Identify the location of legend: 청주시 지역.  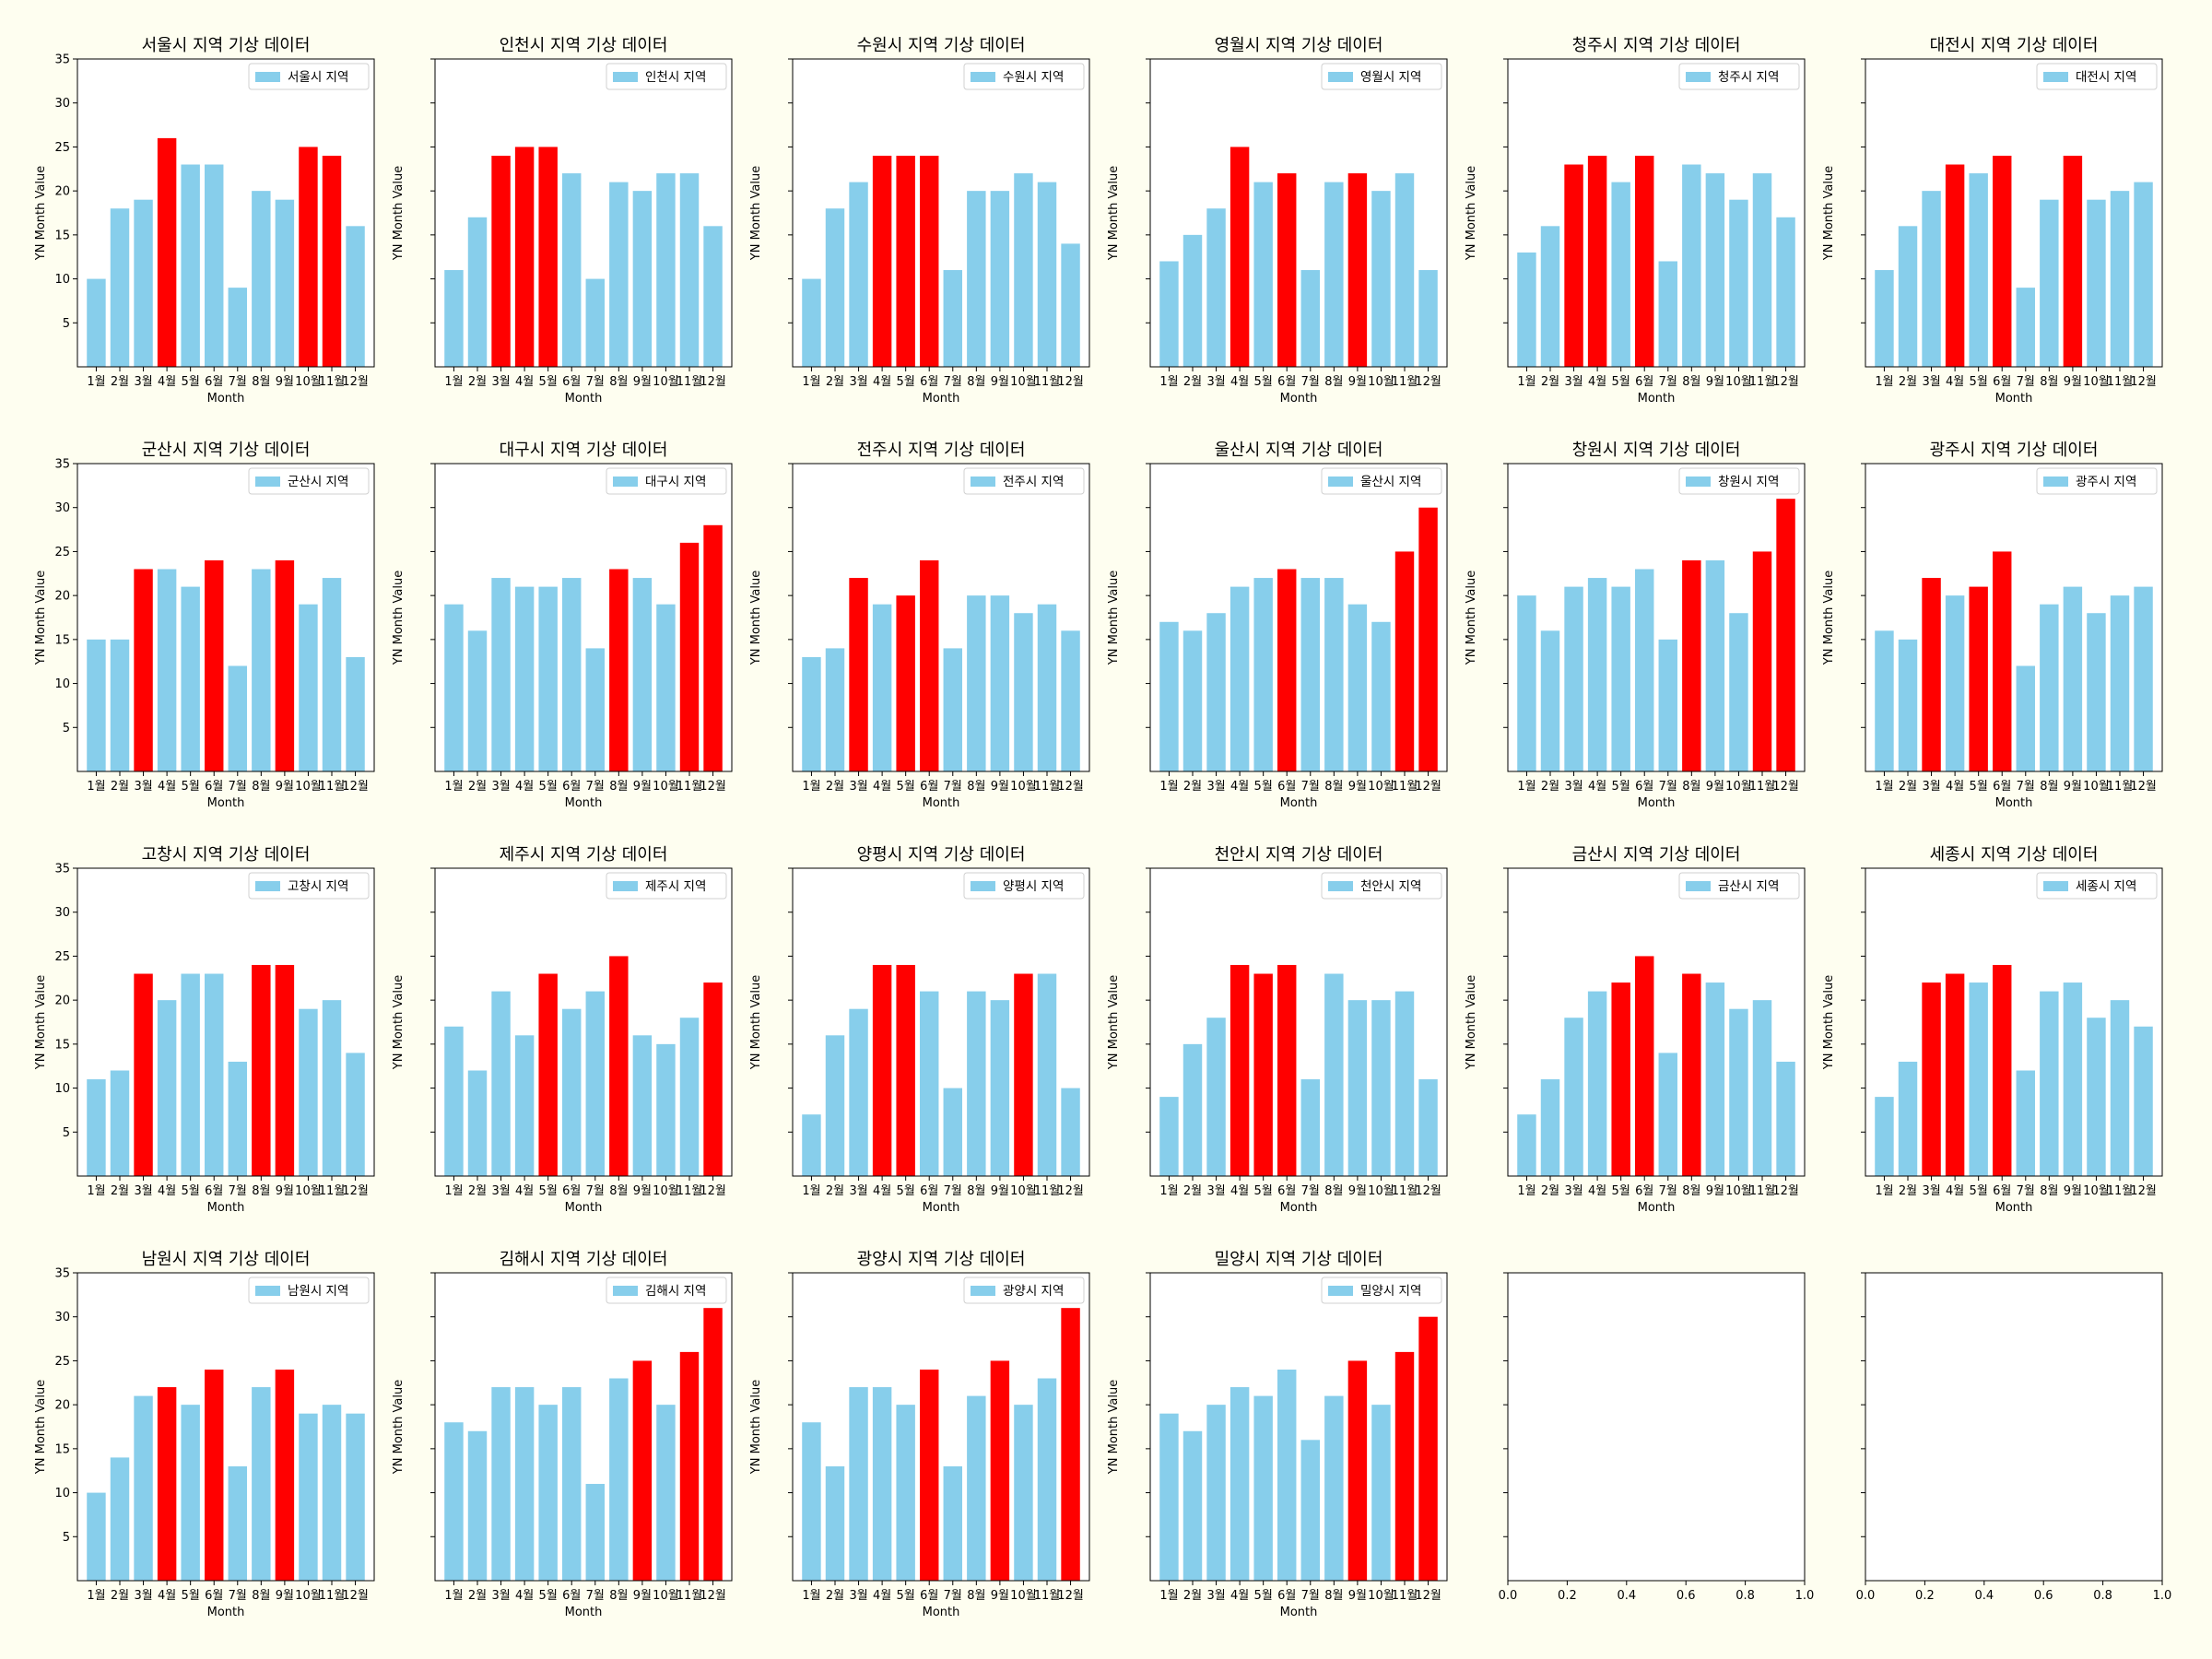
(1739, 76).